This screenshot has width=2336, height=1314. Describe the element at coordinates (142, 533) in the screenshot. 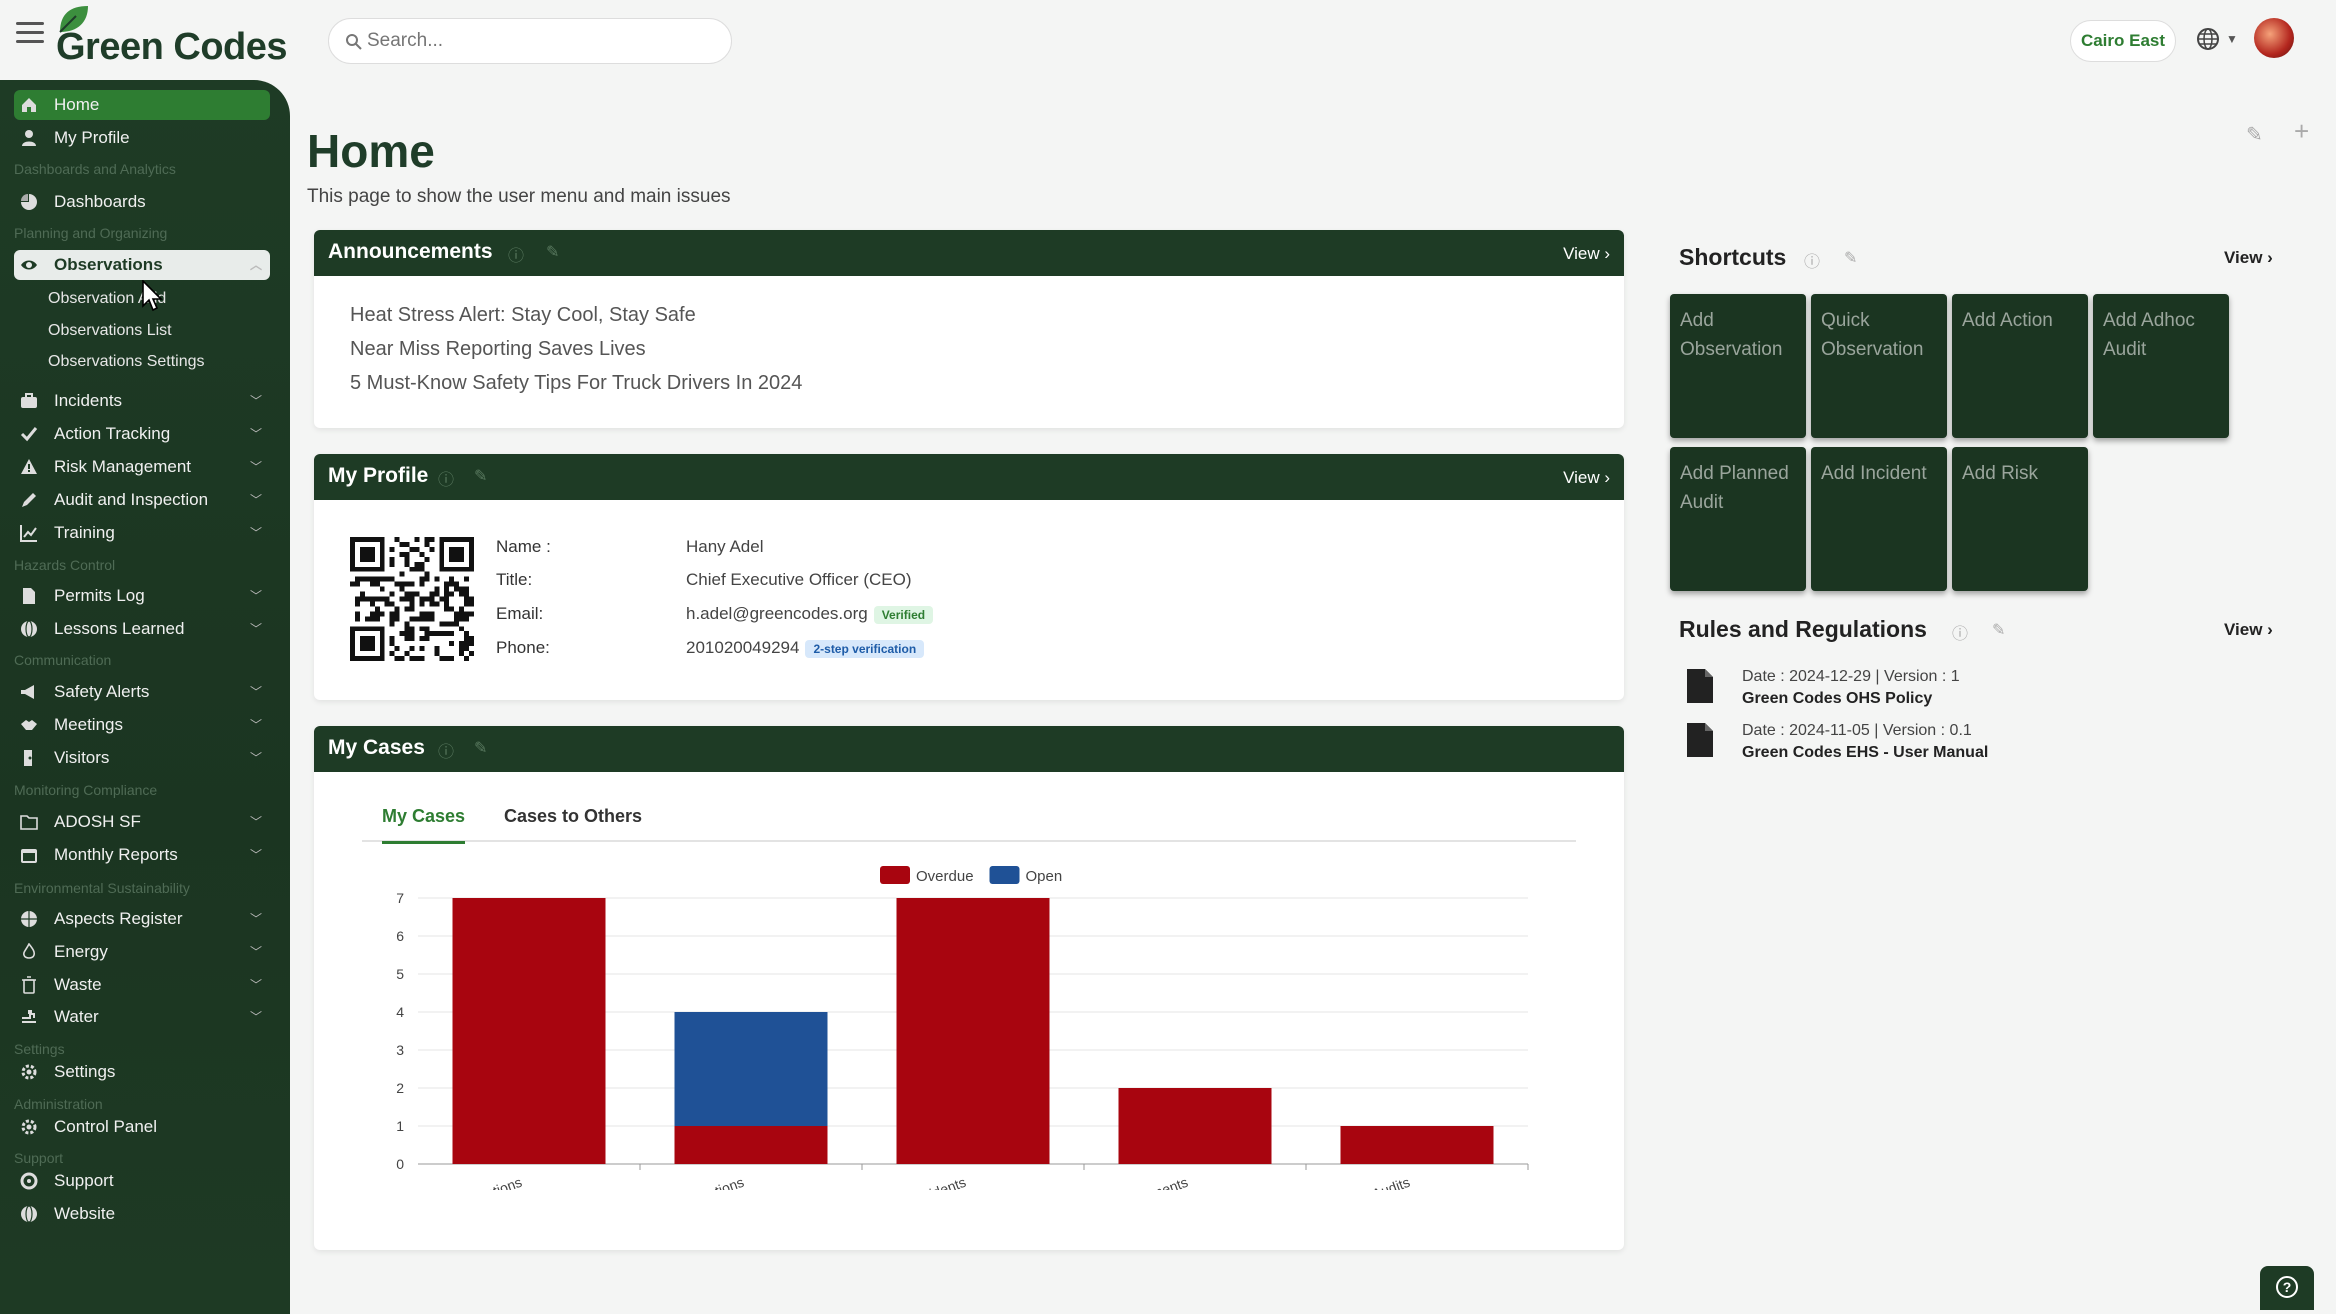

I see `sidebar-item-training: Training ﹀` at that location.